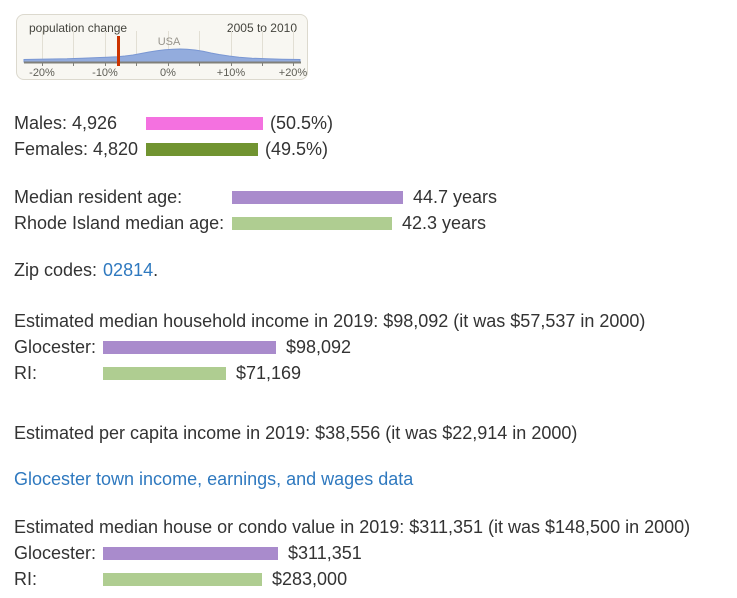 The height and width of the screenshot is (598, 737). Describe the element at coordinates (182, 579) in the screenshot. I see `state-house-value-bar` at that location.